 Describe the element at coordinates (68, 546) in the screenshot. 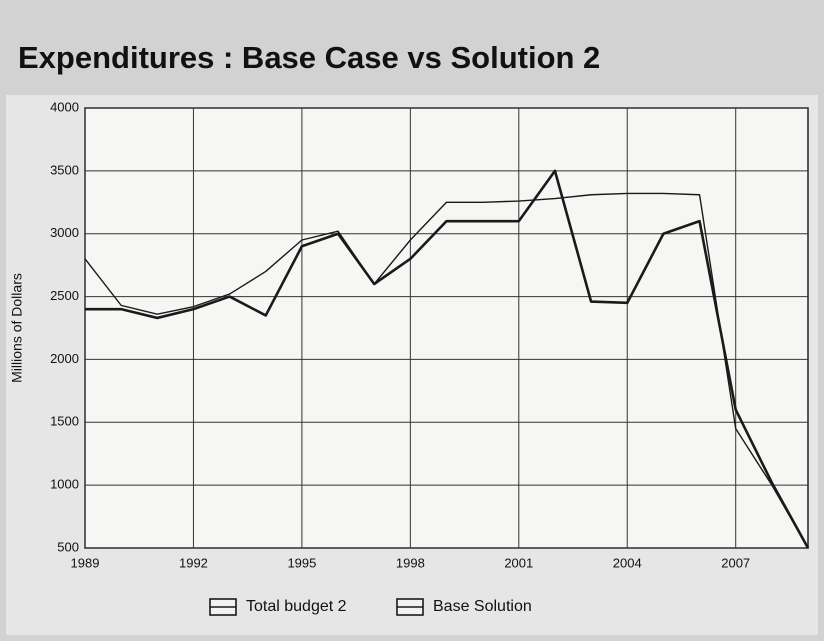

I see `y-tick-label: 500` at that location.